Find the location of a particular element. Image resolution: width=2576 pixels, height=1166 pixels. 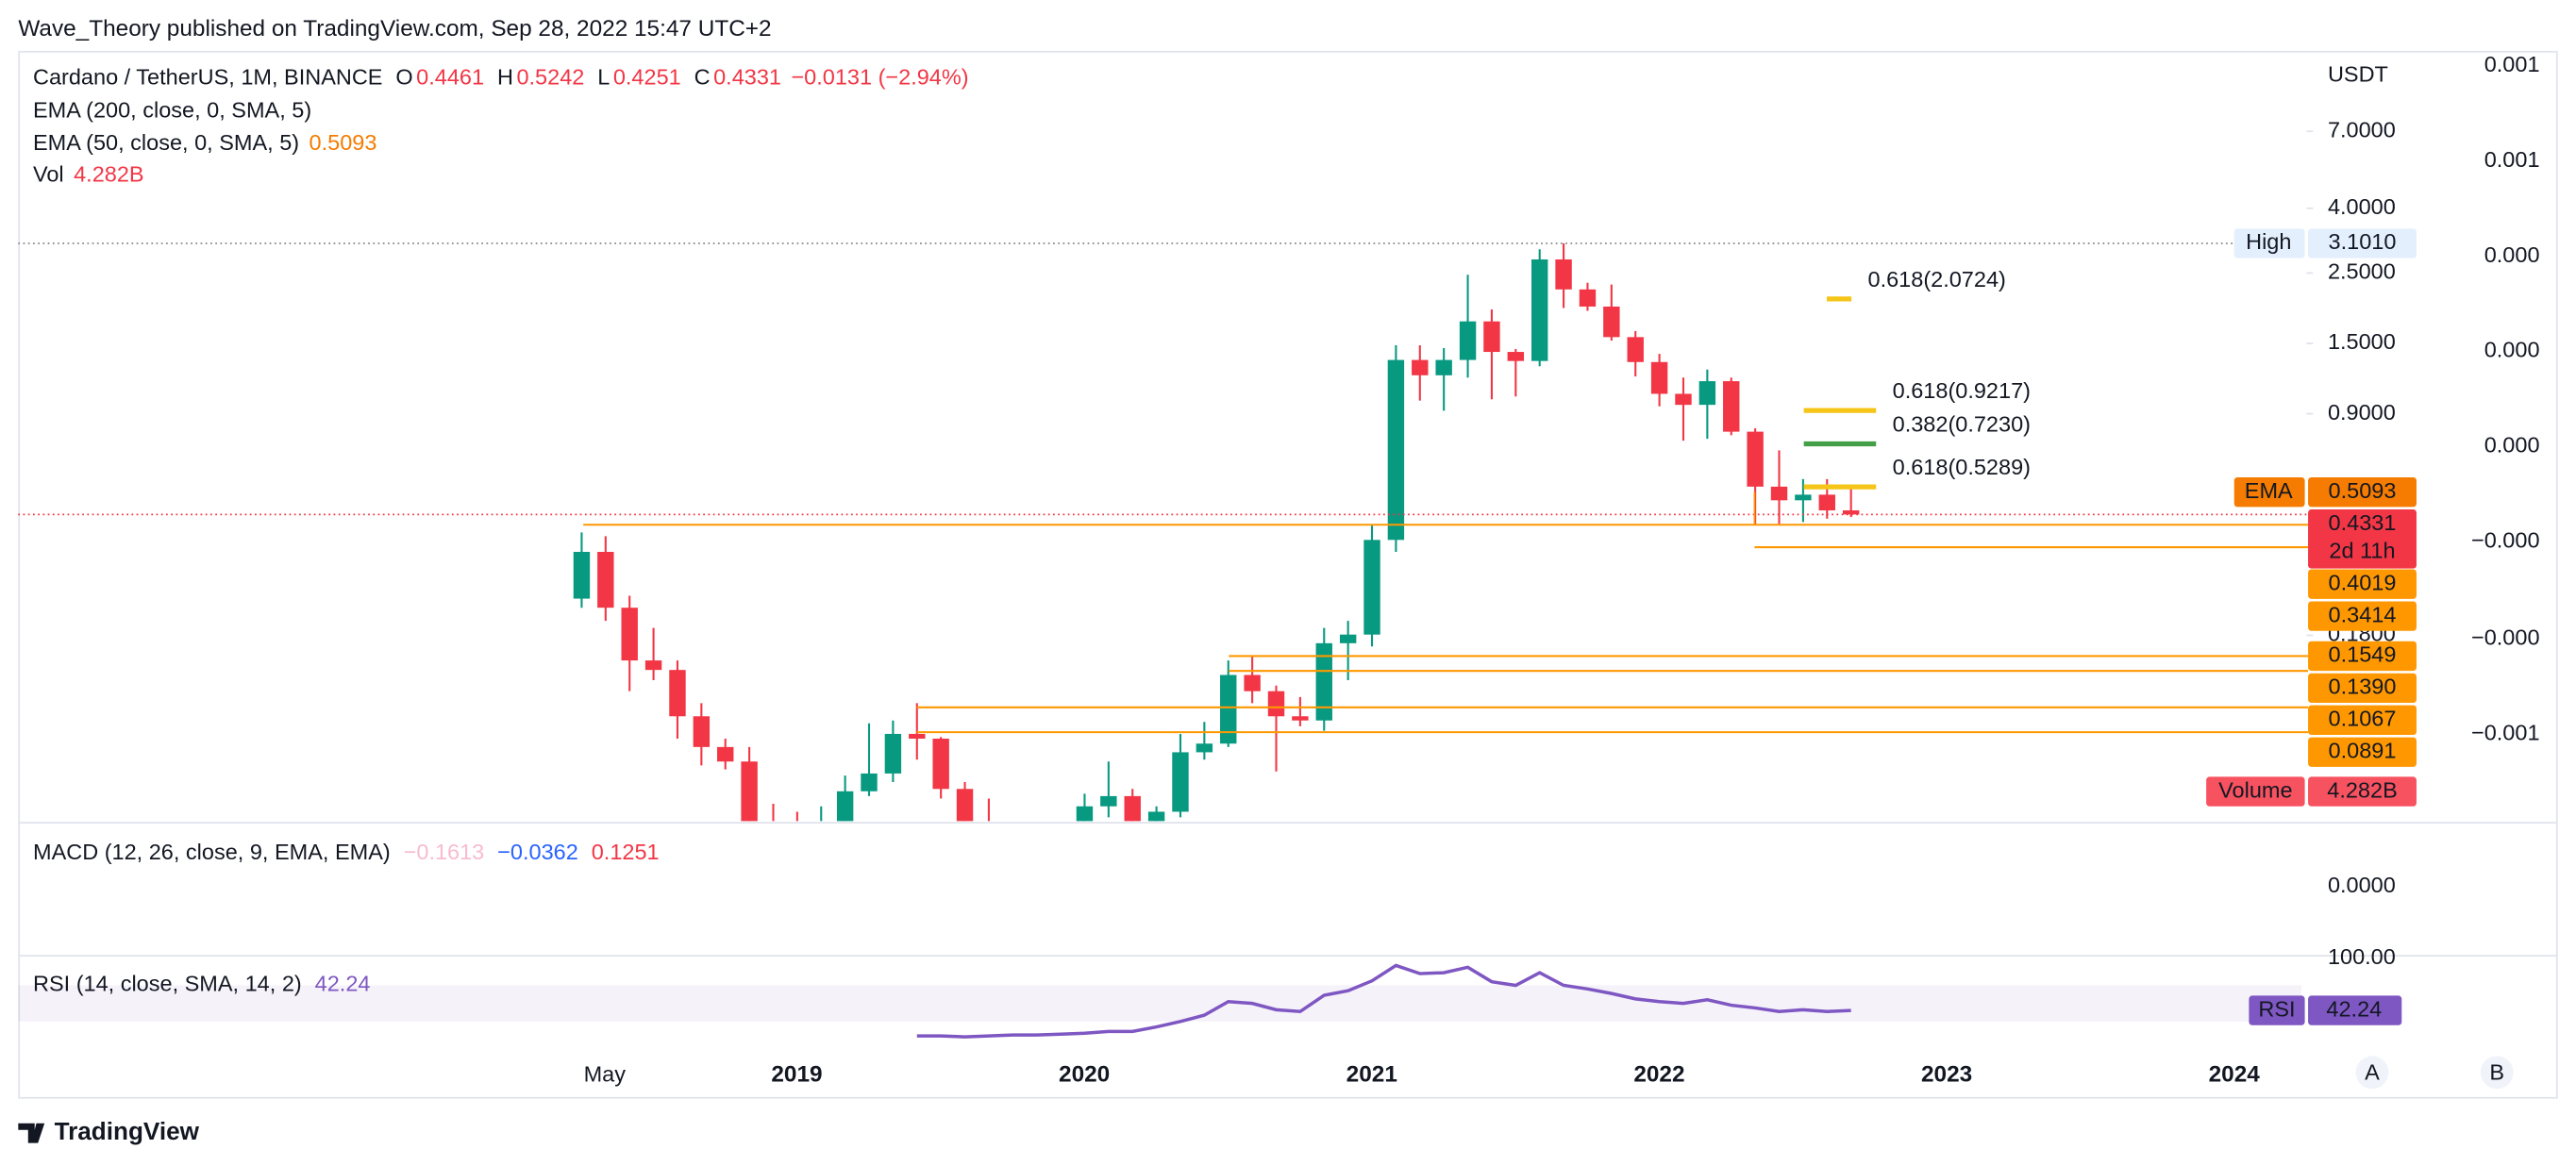

text-part: 0.5242 is located at coordinates (550, 77).